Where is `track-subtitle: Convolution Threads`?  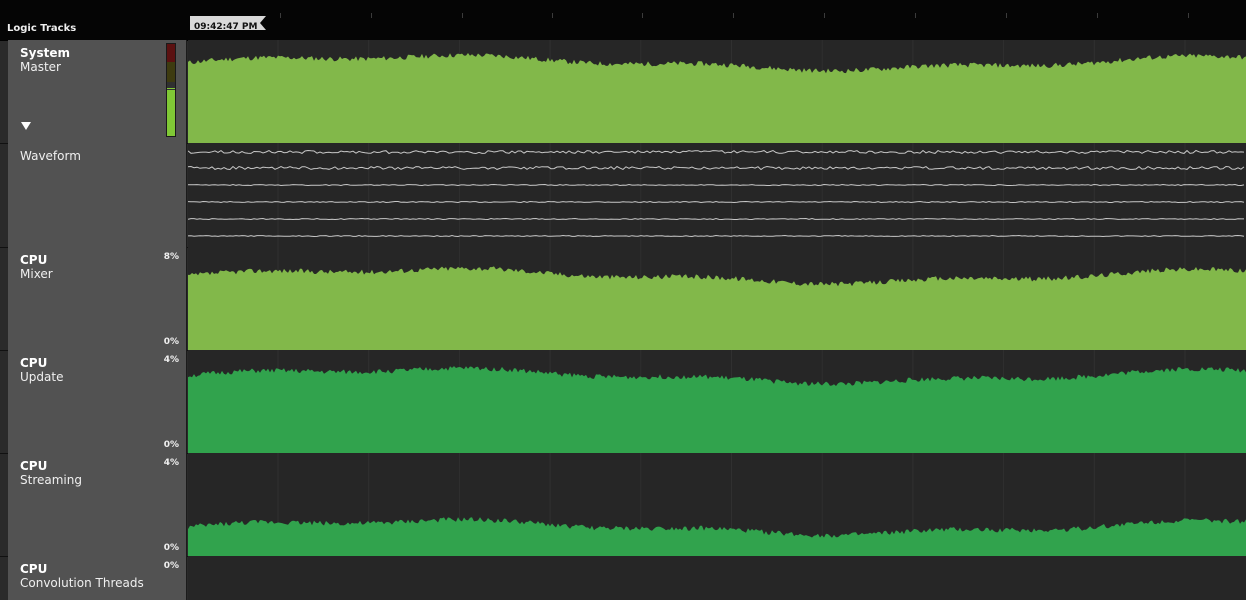 track-subtitle: Convolution Threads is located at coordinates (82, 583).